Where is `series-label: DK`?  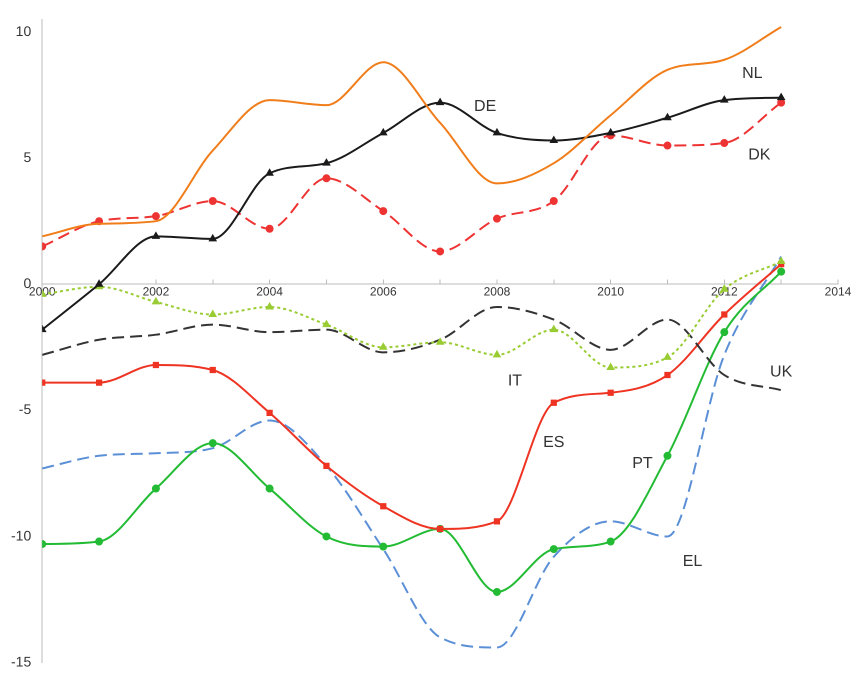
series-label: DK is located at coordinates (759, 155).